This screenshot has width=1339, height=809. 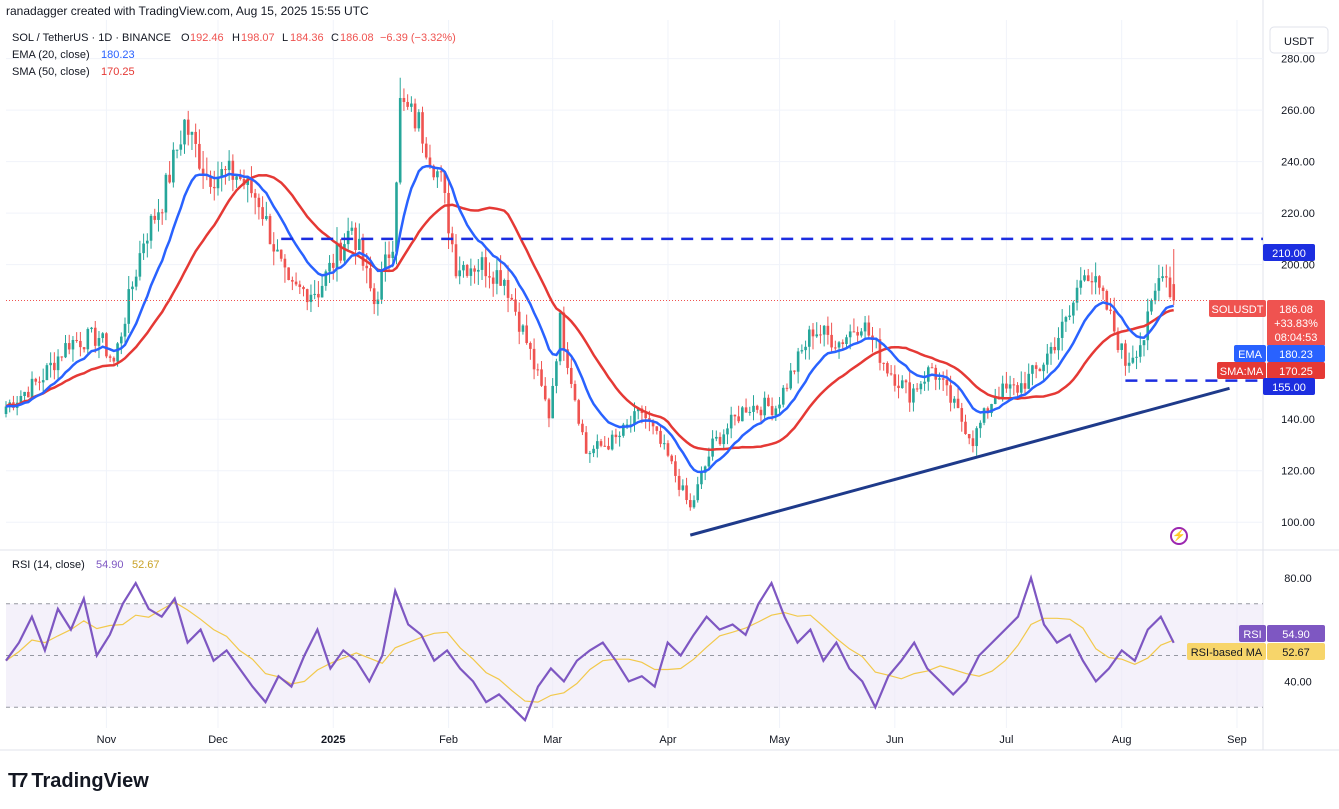 What do you see at coordinates (1122, 740) in the screenshot?
I see `time-tick-label: Aug` at bounding box center [1122, 740].